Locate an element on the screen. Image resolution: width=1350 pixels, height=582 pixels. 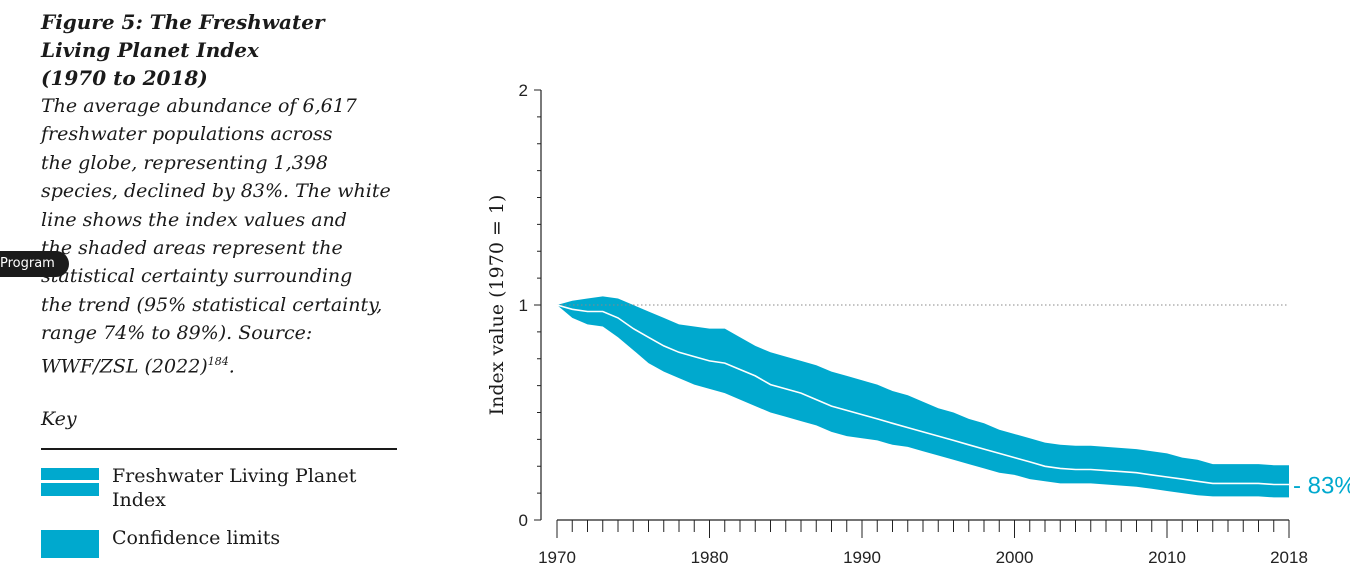
key-title: Key is located at coordinates (59, 419).